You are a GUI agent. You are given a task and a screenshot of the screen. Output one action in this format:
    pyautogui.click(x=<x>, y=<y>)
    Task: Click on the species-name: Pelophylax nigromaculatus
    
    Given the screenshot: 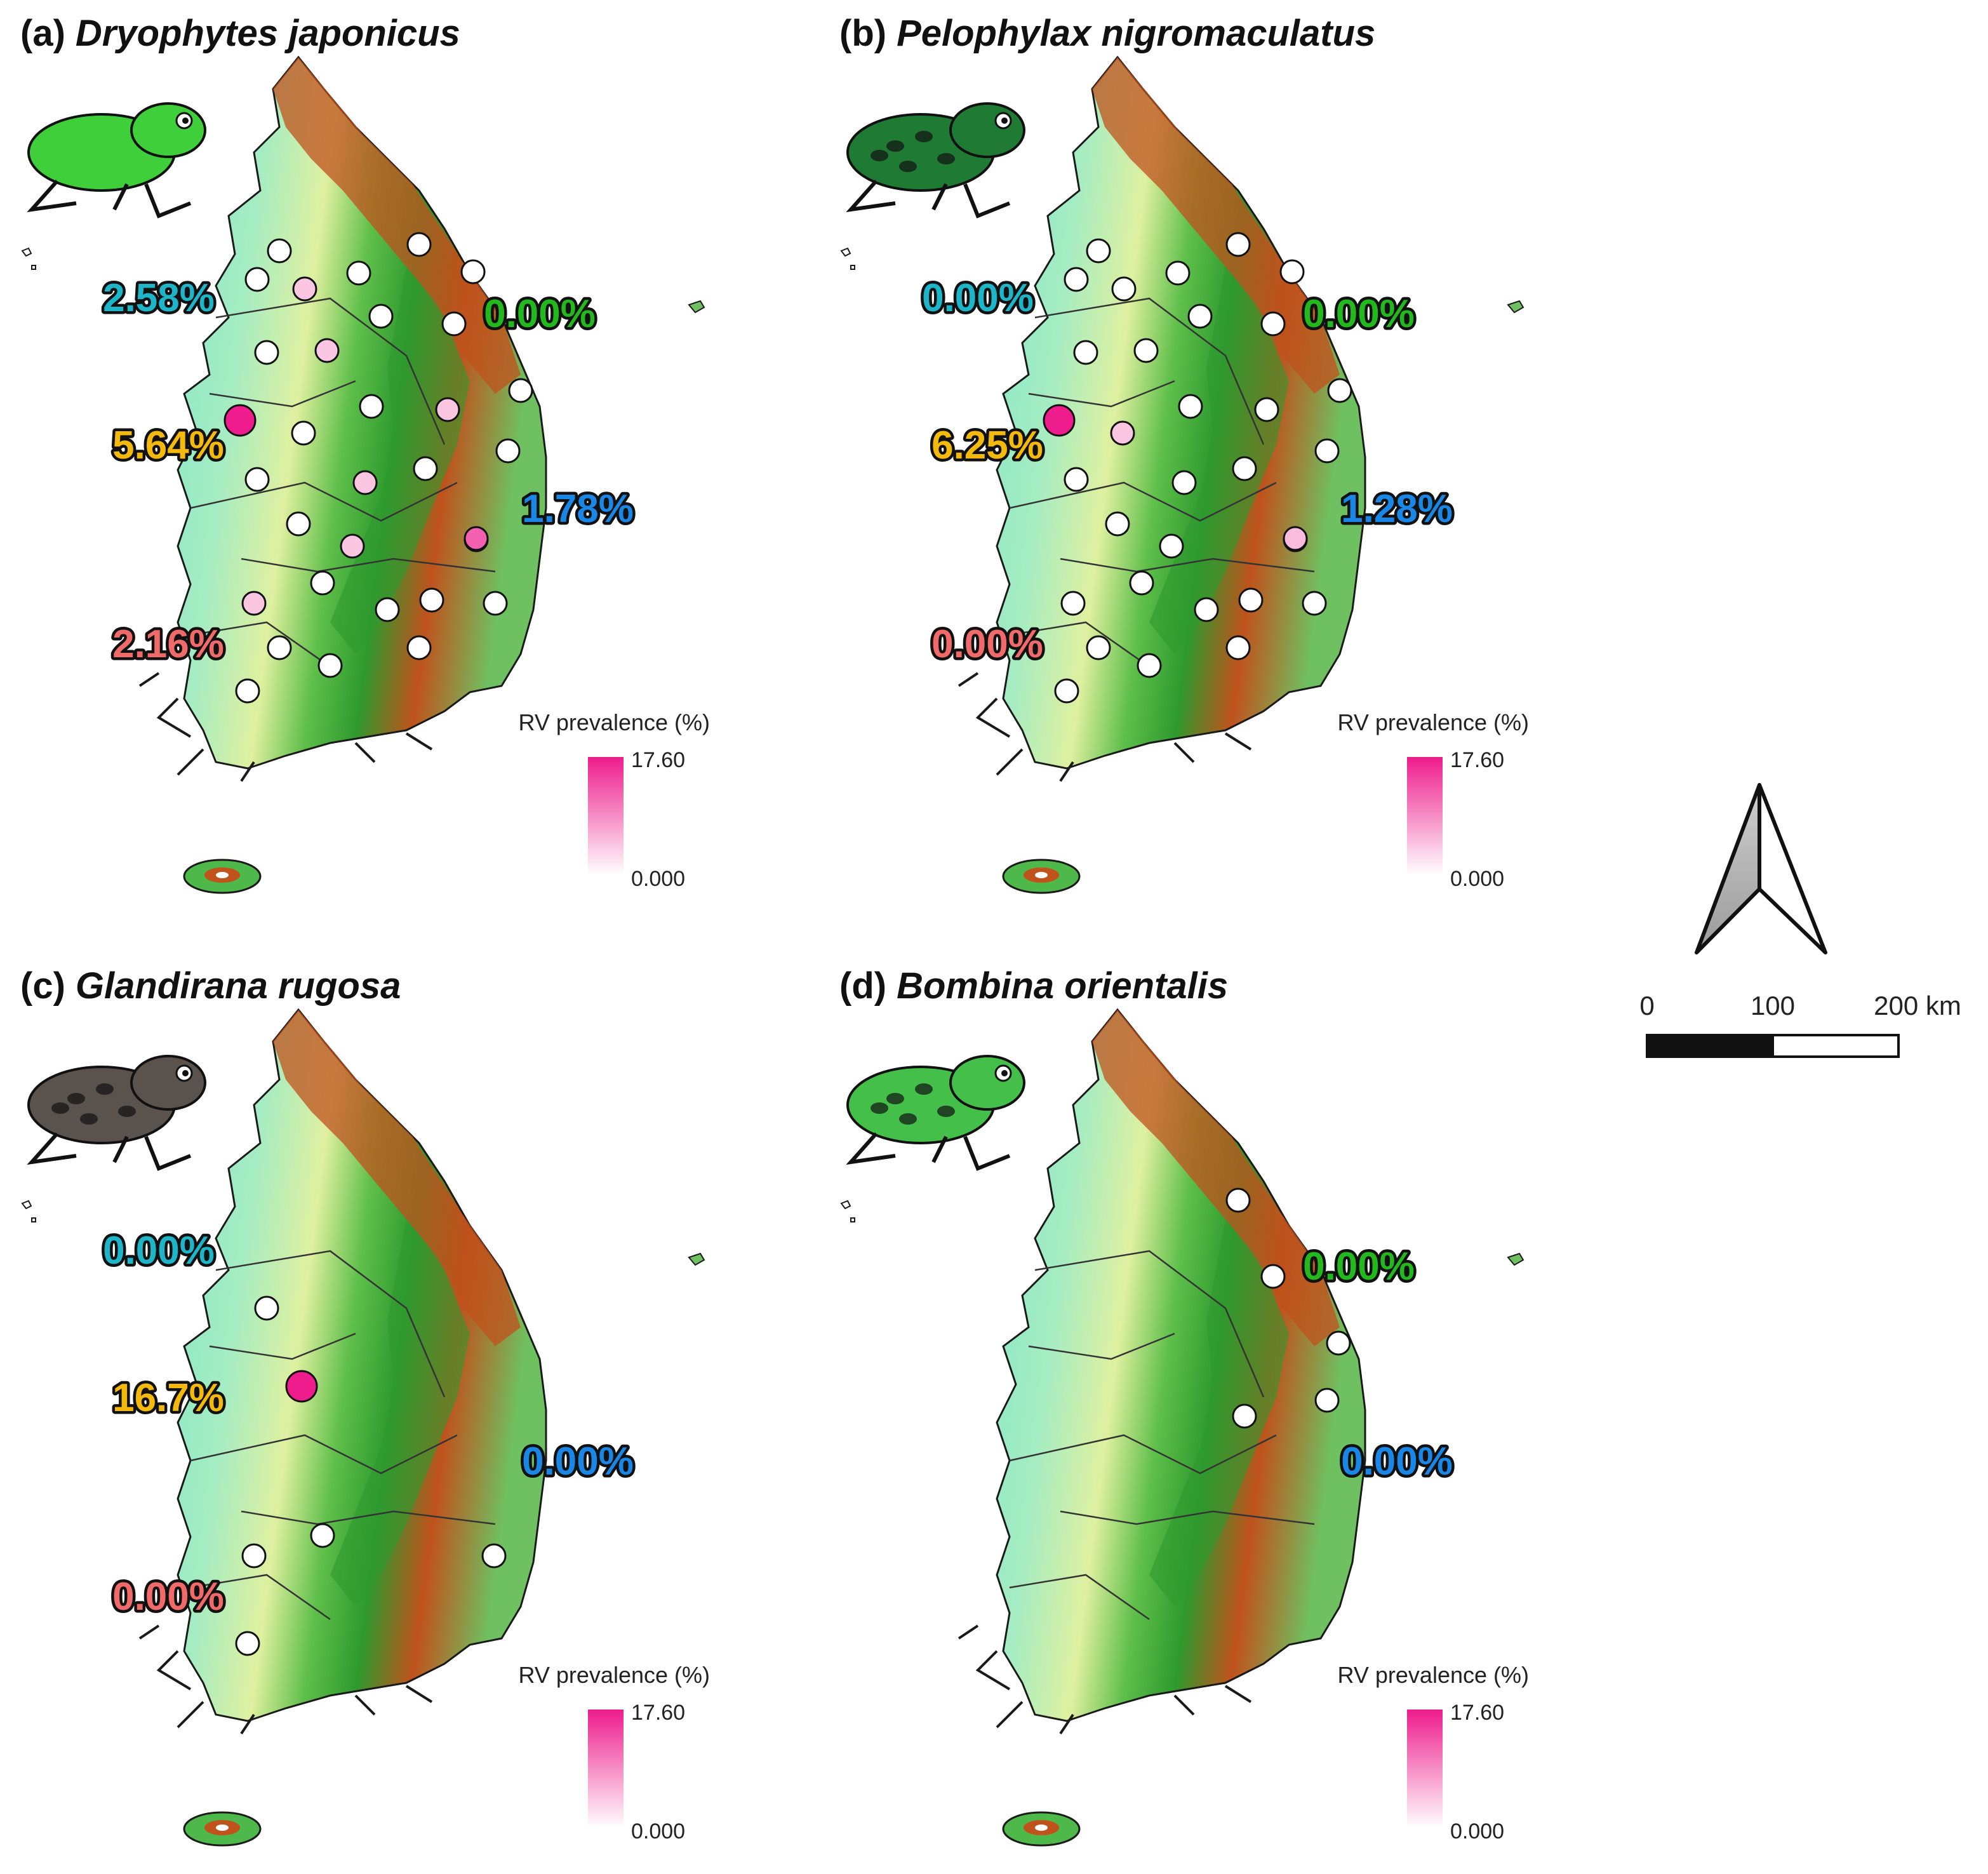 What is the action you would take?
    pyautogui.click(x=1136, y=33)
    